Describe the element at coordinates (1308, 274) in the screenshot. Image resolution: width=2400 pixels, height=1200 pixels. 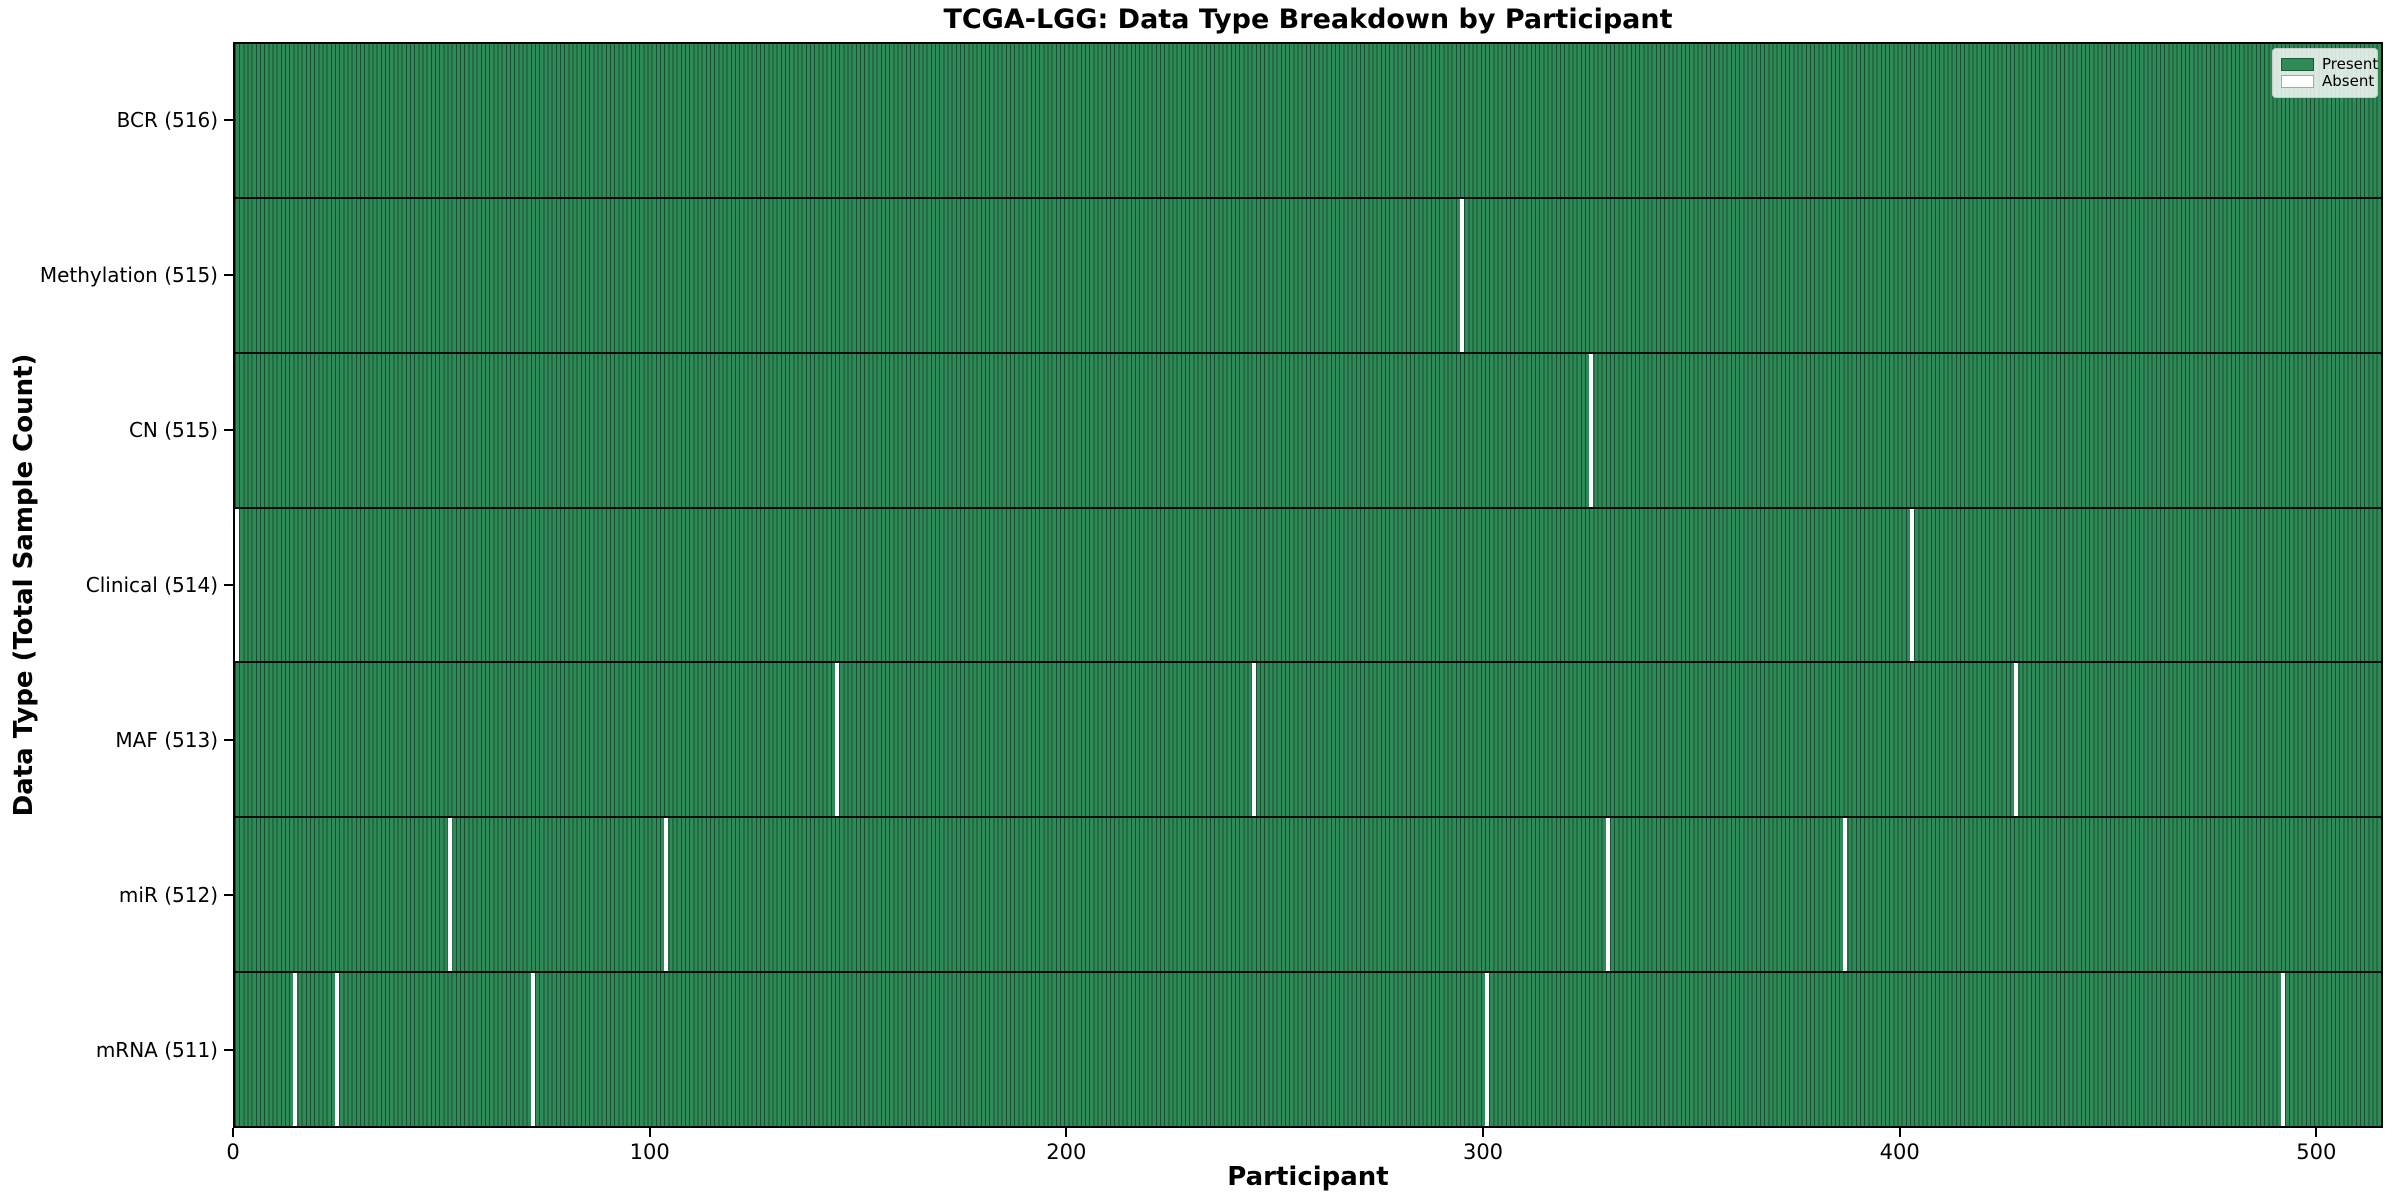
I see `heatmap-row-Methylation` at that location.